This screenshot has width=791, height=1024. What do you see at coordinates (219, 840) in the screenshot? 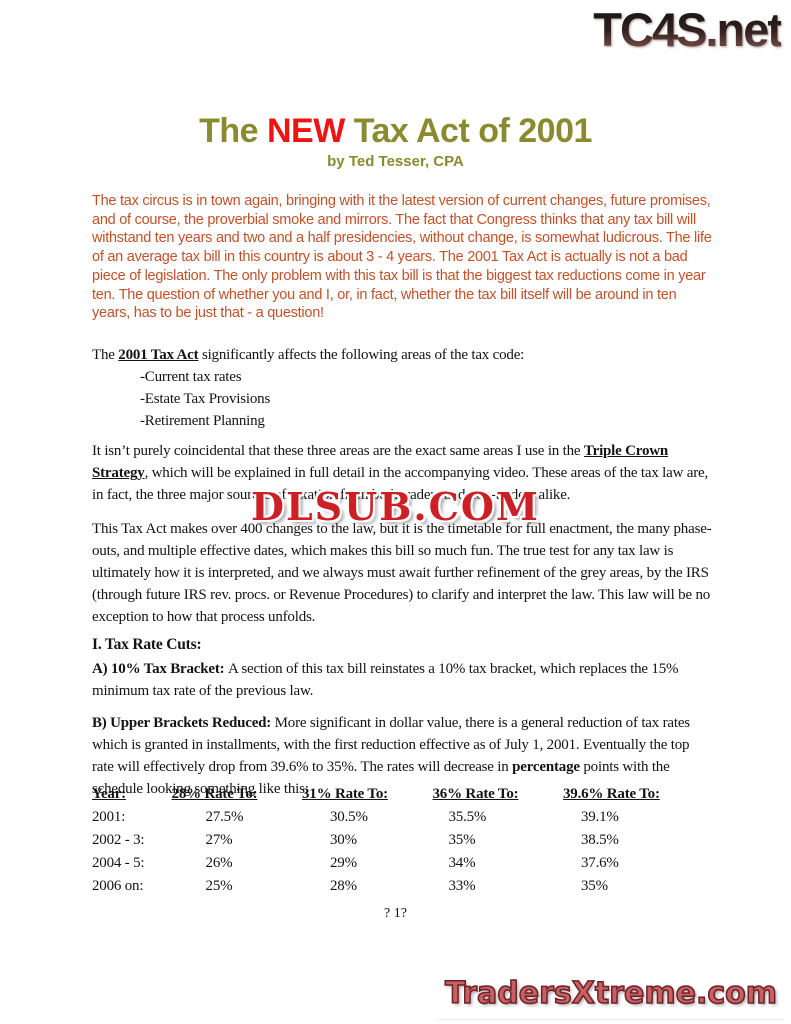
I see `table-cell: 27%` at bounding box center [219, 840].